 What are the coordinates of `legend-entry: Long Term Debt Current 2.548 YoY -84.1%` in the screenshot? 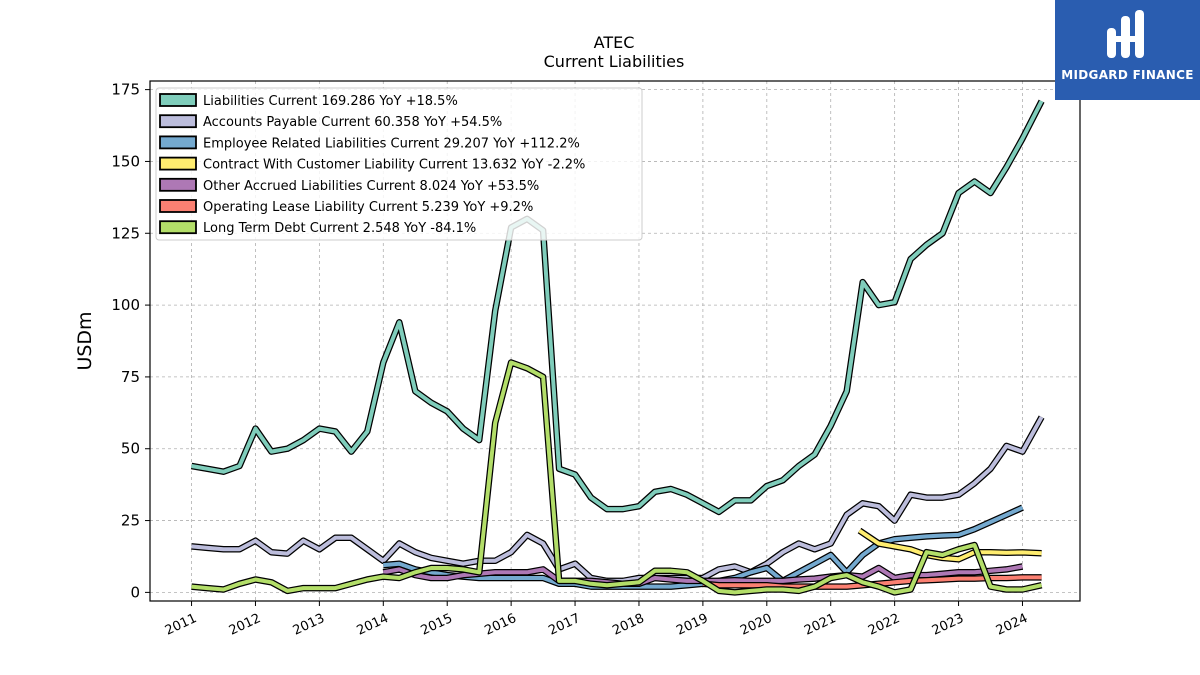 It's located at (339, 228).